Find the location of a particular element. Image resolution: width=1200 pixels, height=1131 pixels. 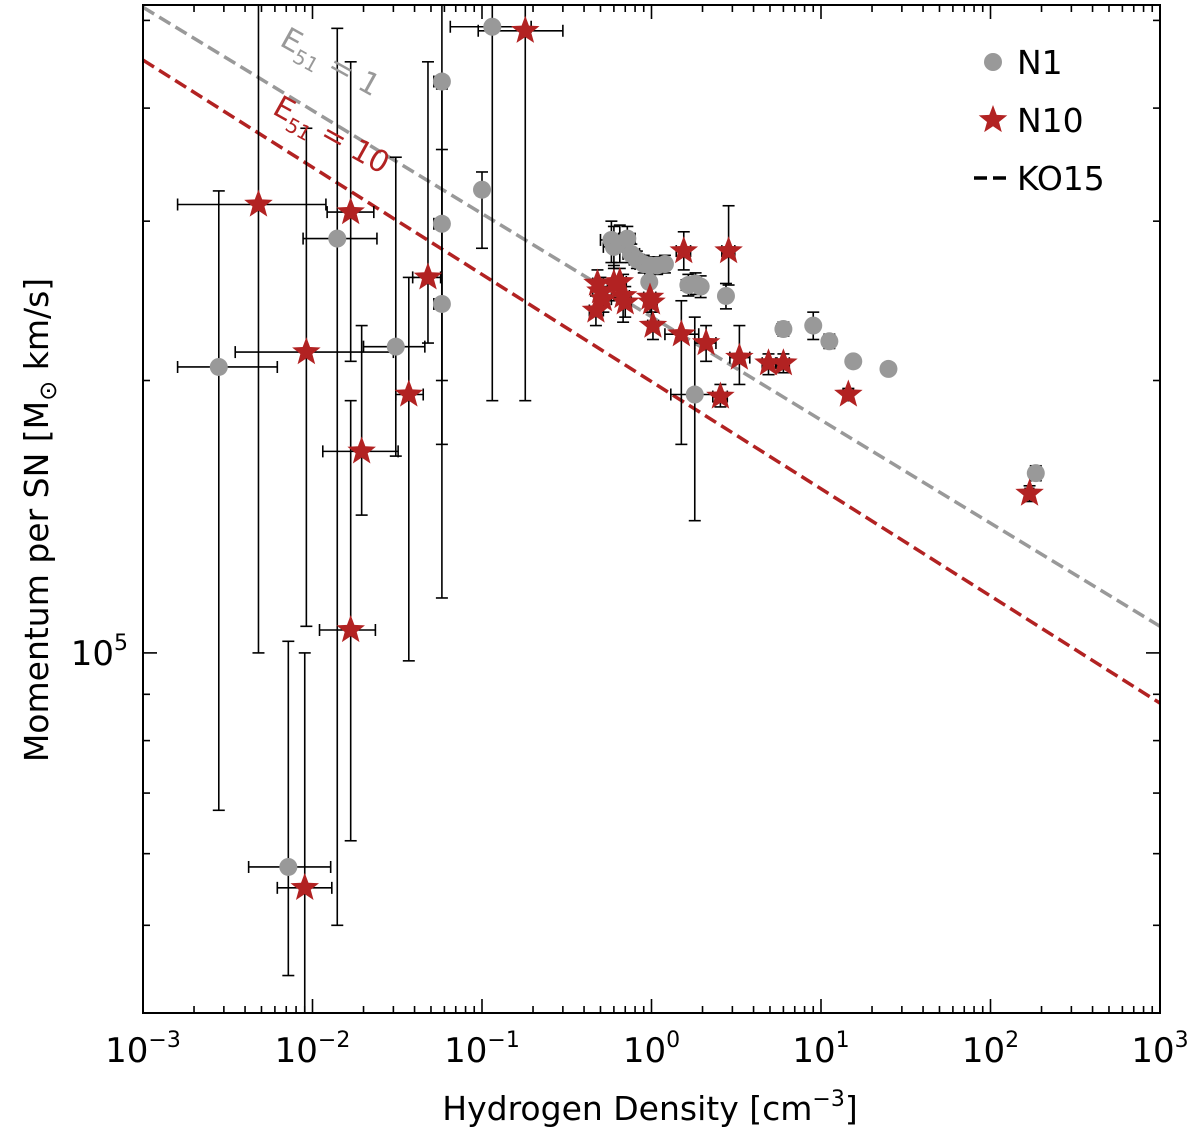

legend-label: KO15 is located at coordinates (1061, 178).